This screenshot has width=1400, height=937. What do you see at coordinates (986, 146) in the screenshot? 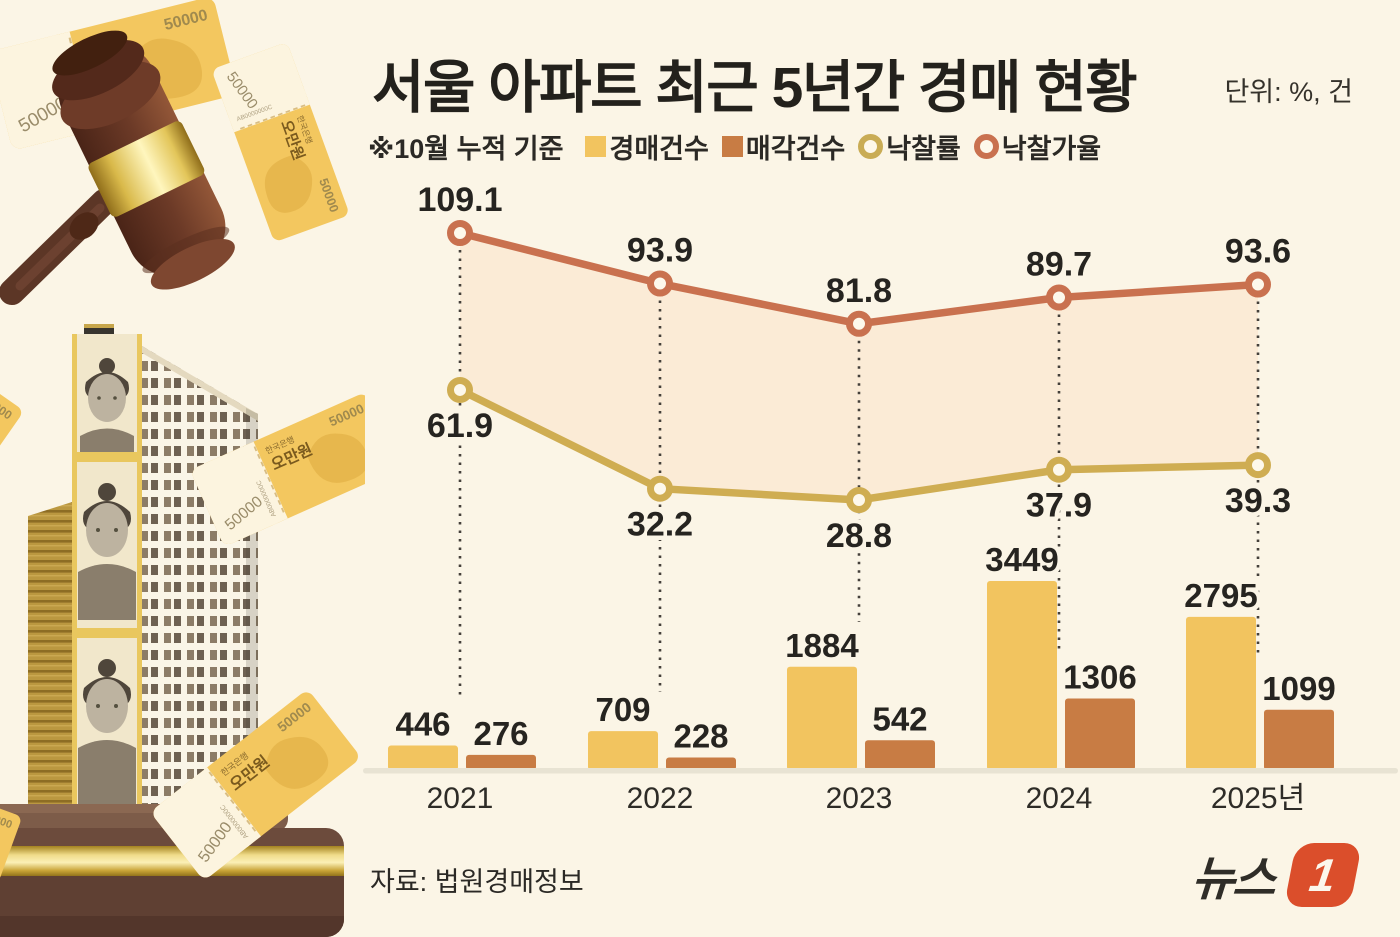
I see `price-ratio-swatch` at bounding box center [986, 146].